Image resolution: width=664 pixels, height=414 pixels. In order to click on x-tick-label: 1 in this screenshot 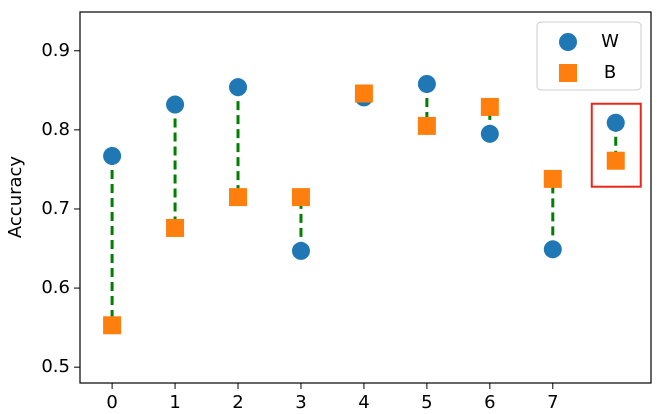, I will do `click(174, 402)`.